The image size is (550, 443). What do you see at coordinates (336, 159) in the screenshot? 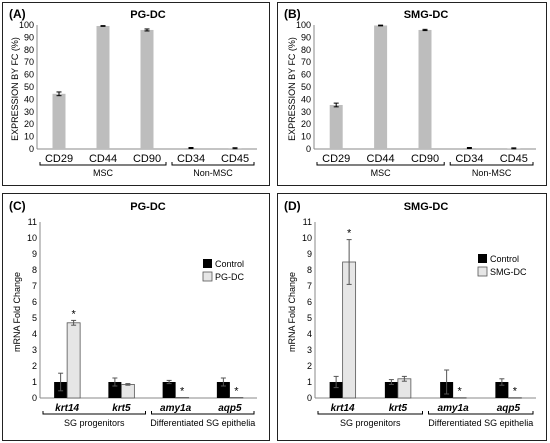
I see `x-tick-label: CD29` at bounding box center [336, 159].